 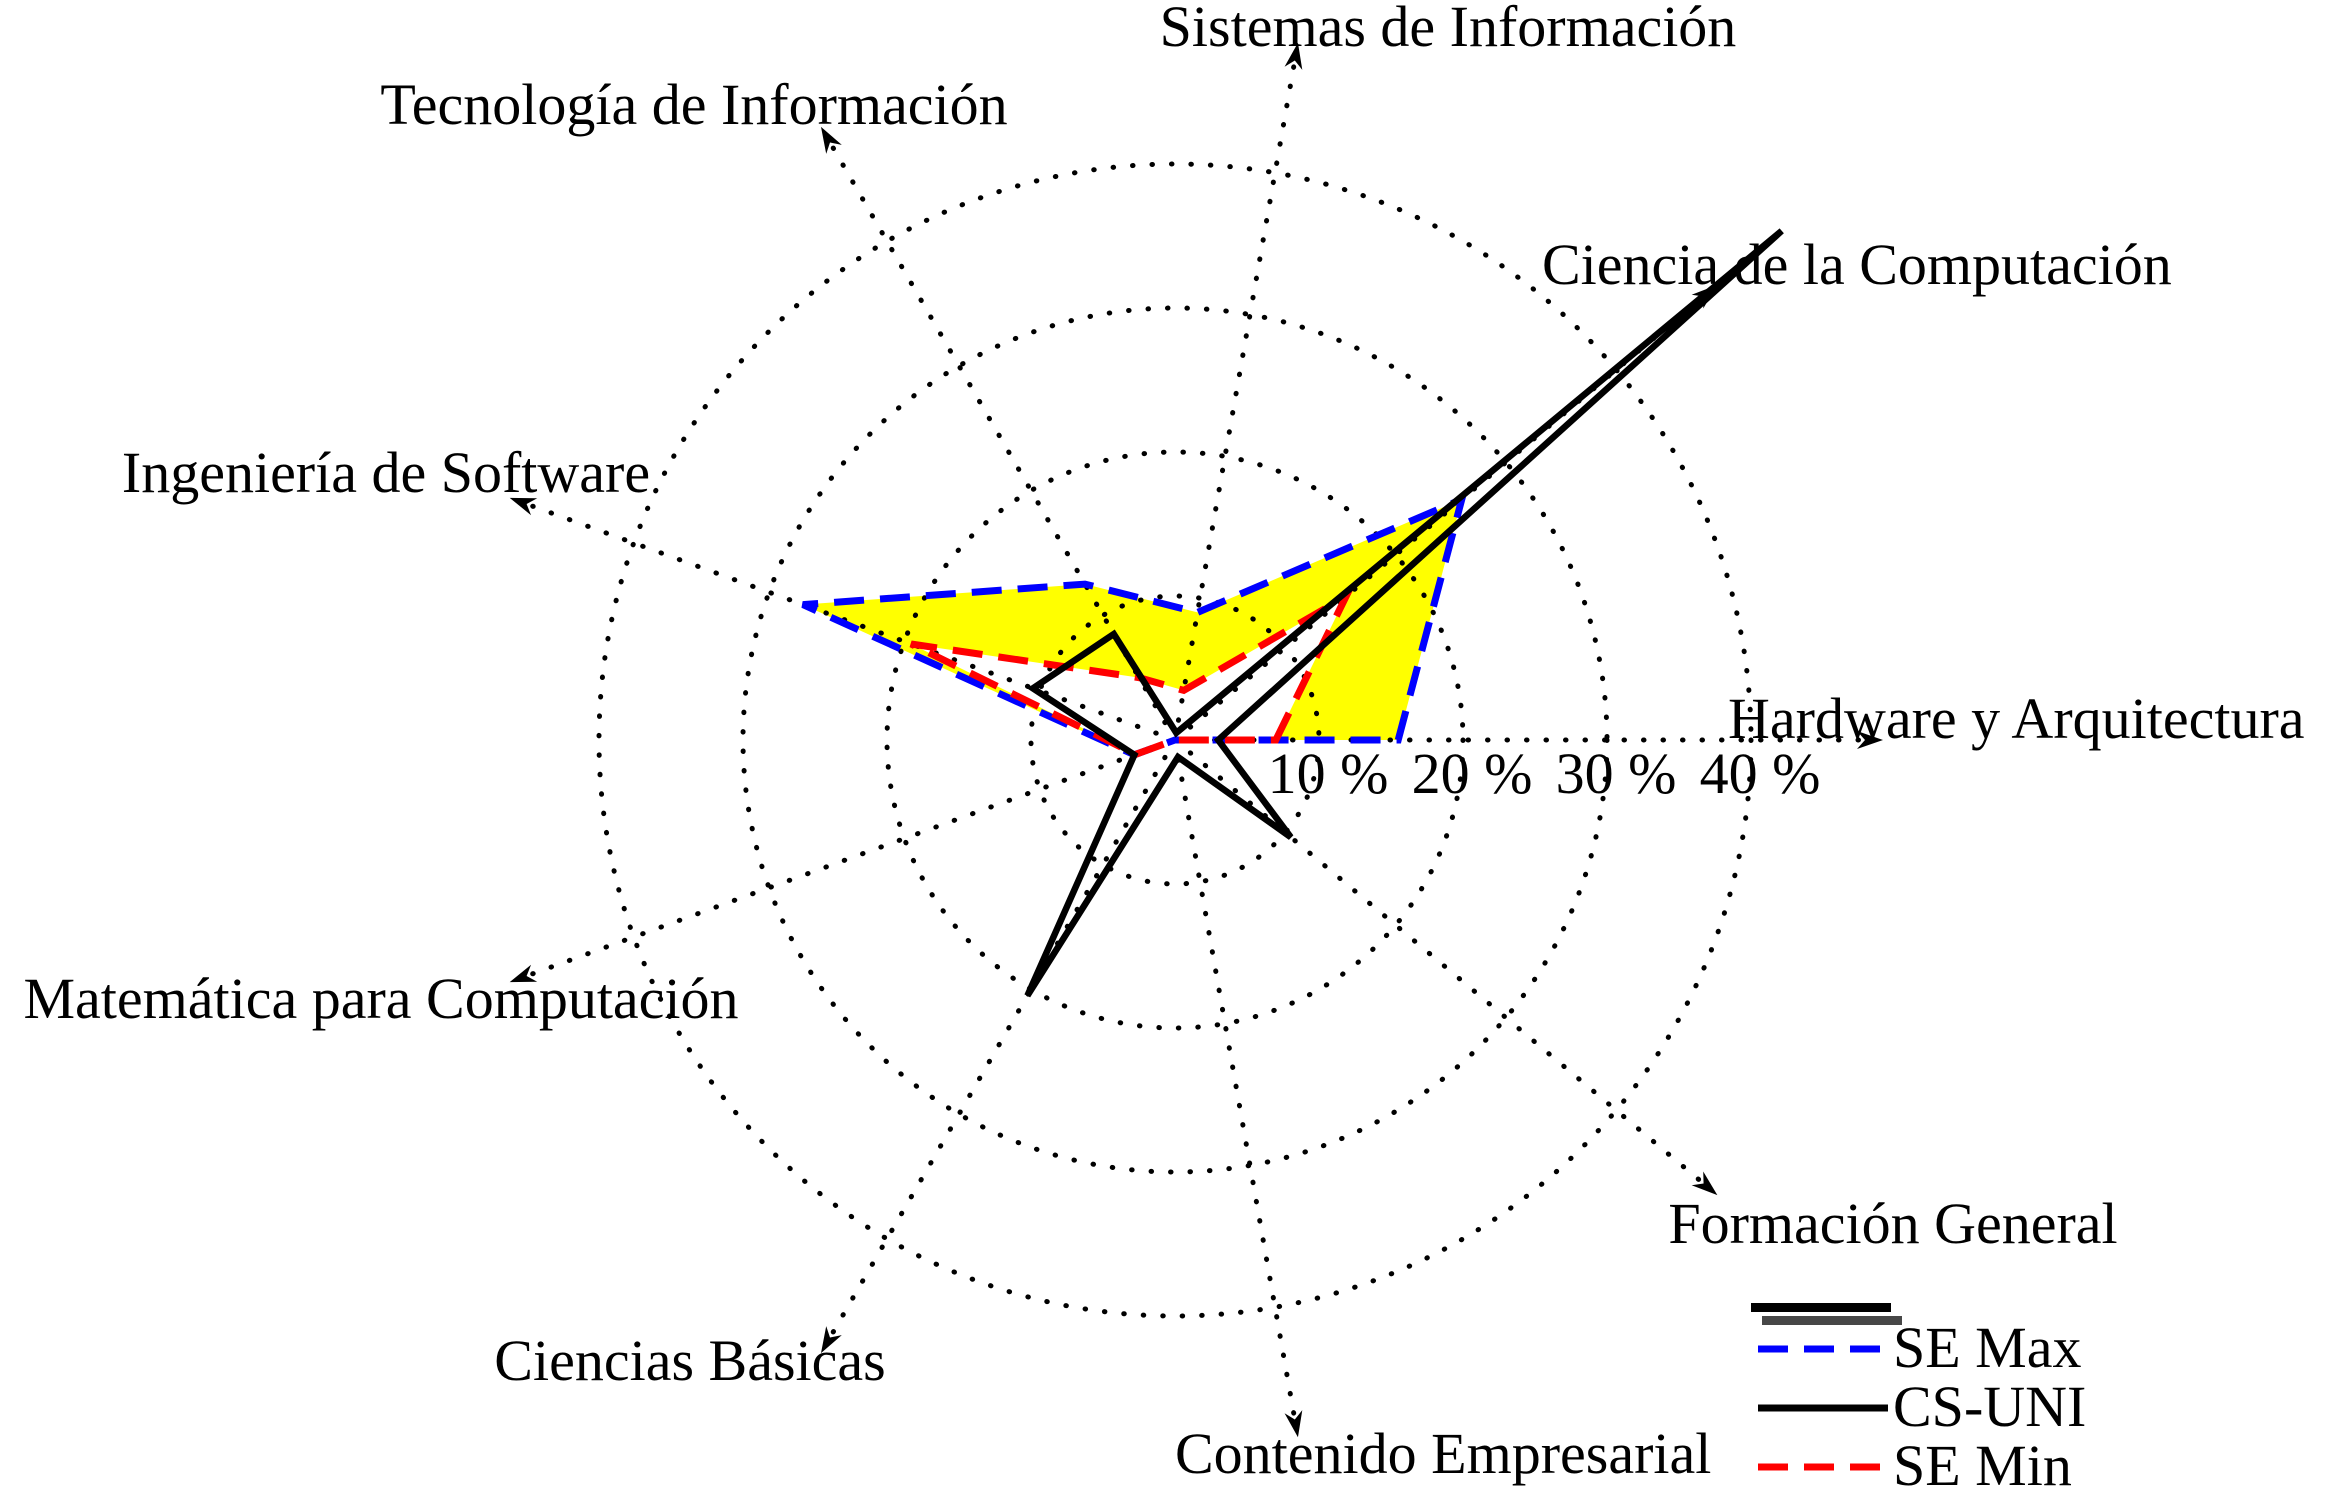 I want to click on axis-label: Ingeniería de Software, so click(x=386, y=472).